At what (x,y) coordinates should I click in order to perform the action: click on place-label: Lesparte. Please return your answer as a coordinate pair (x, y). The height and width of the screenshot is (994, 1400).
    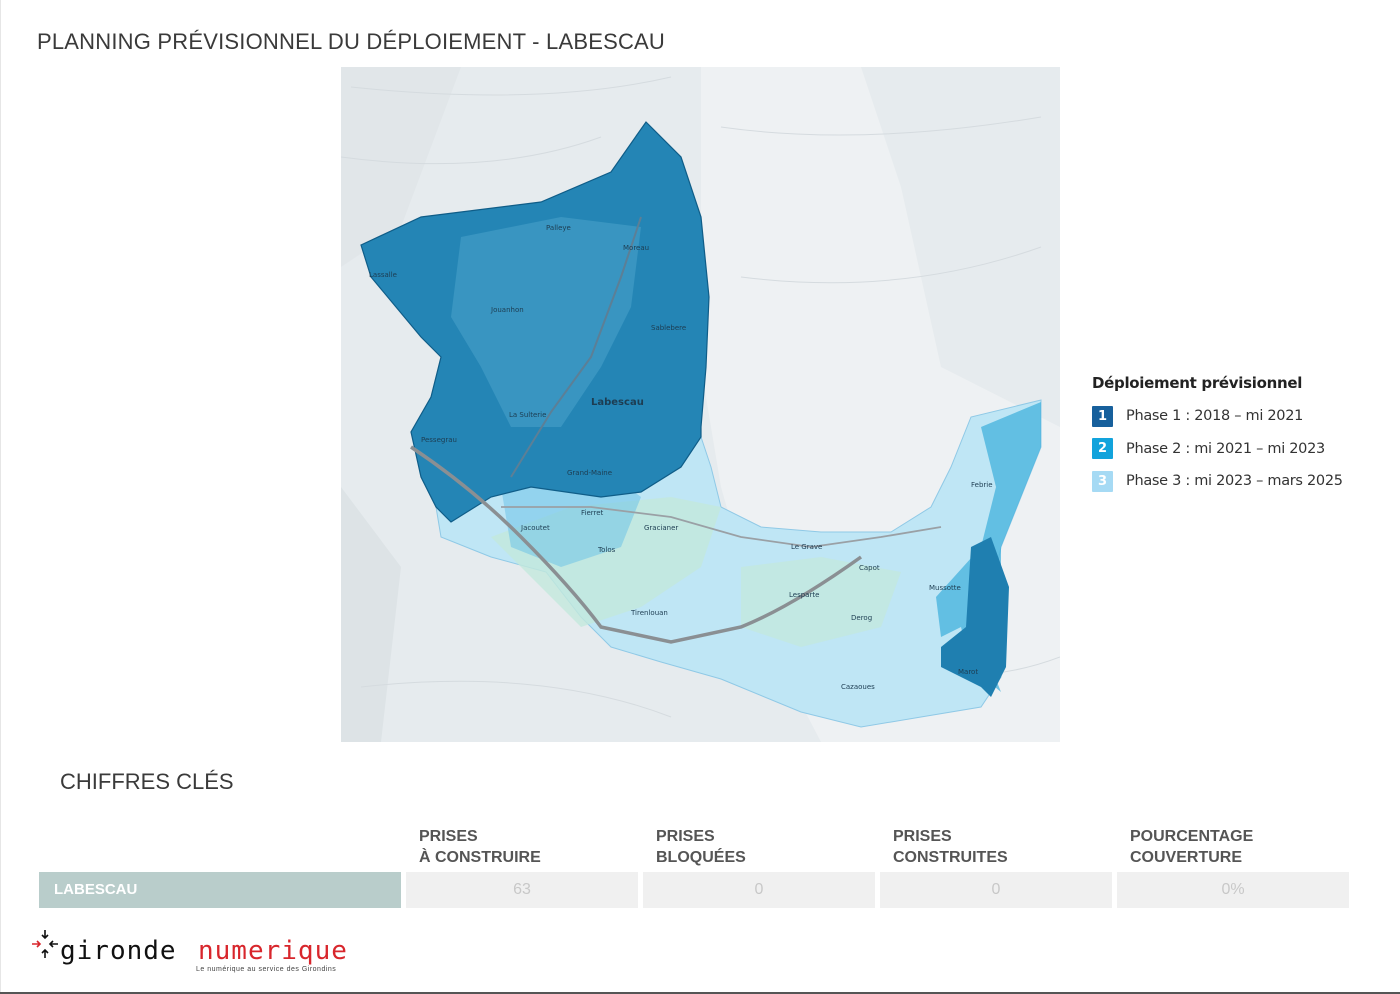
    Looking at the image, I should click on (804, 595).